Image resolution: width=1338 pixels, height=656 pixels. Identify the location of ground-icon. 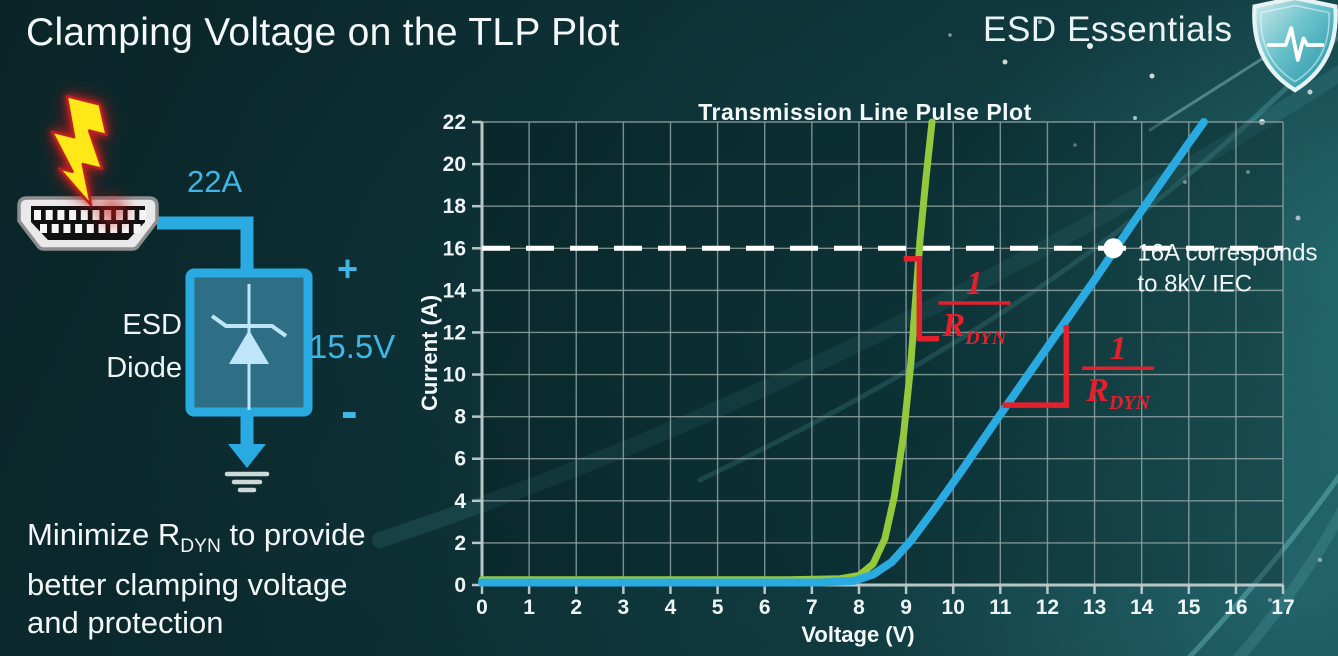
(247, 452).